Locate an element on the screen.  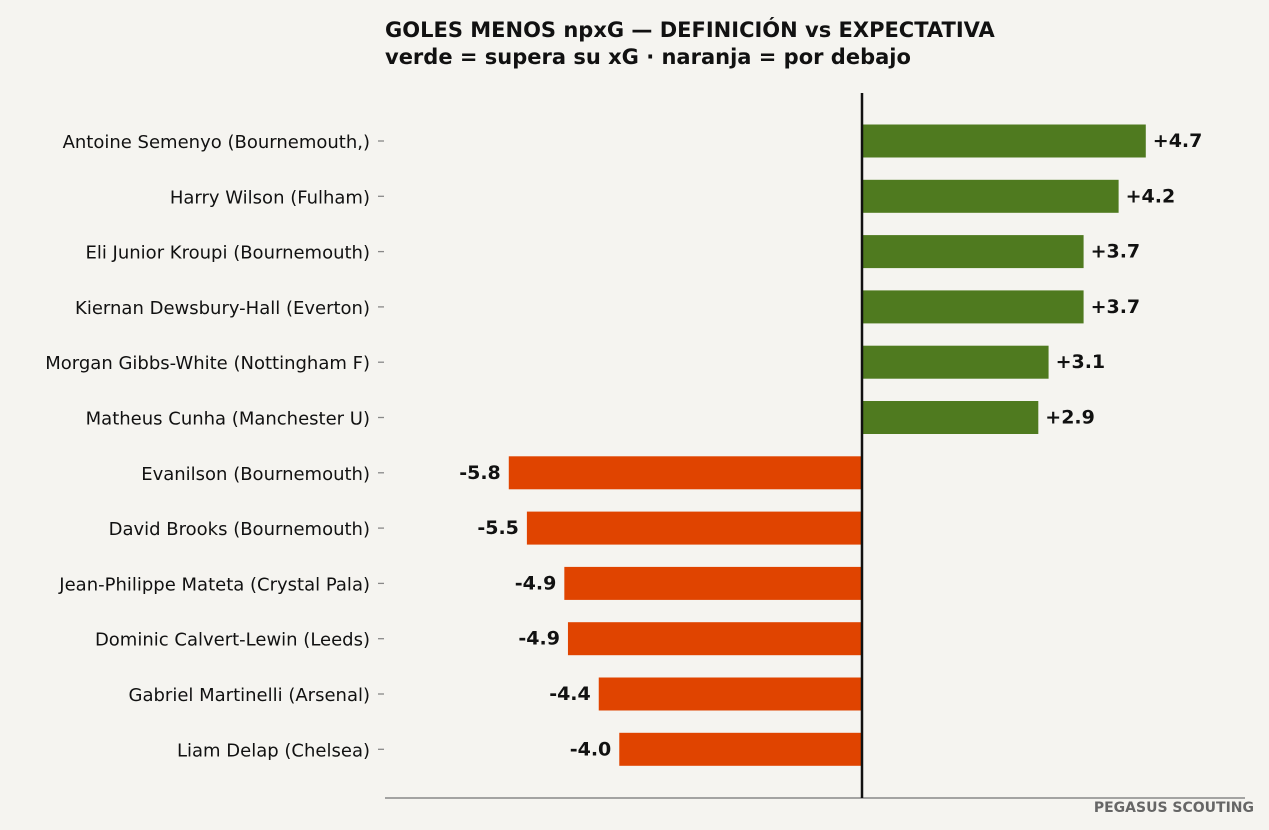
category-label: Harry Wilson (Fulham) is located at coordinates (270, 197).